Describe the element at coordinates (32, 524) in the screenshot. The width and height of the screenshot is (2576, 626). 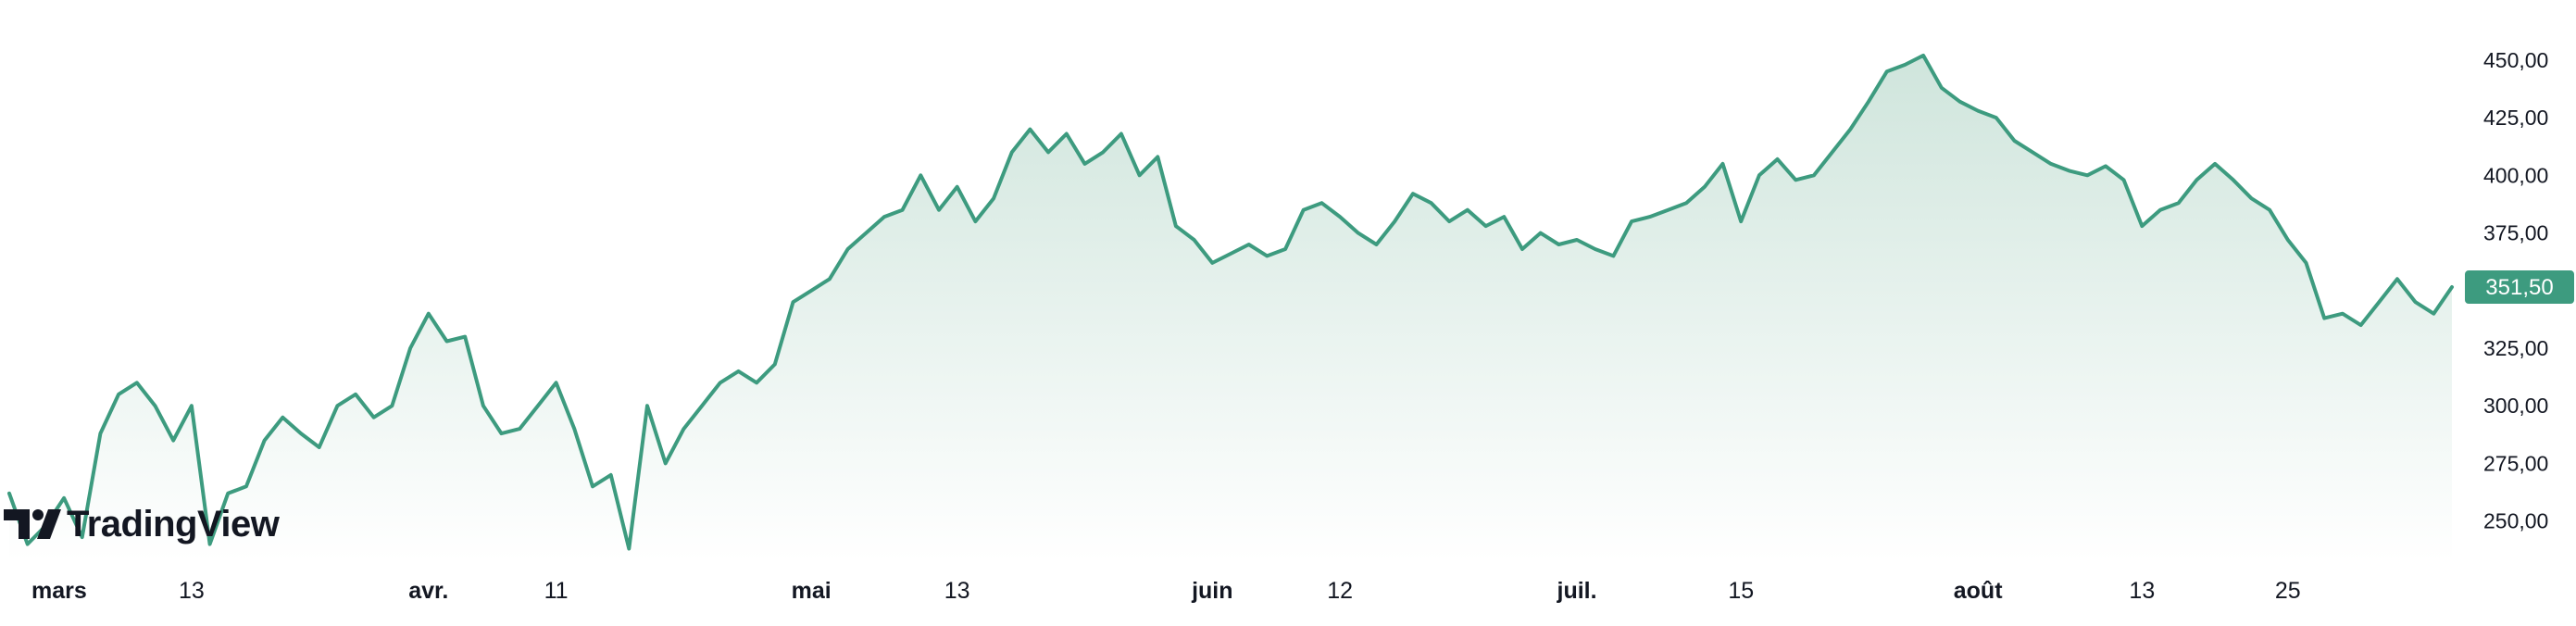
I see `tradingview-logo-icon` at that location.